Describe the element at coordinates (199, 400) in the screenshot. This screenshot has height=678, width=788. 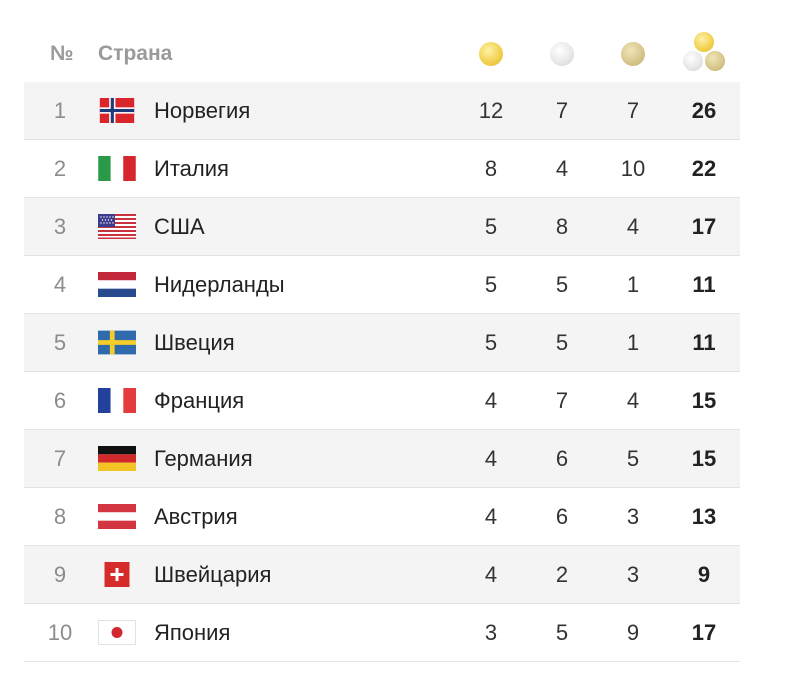
I see `country-name: Франция` at that location.